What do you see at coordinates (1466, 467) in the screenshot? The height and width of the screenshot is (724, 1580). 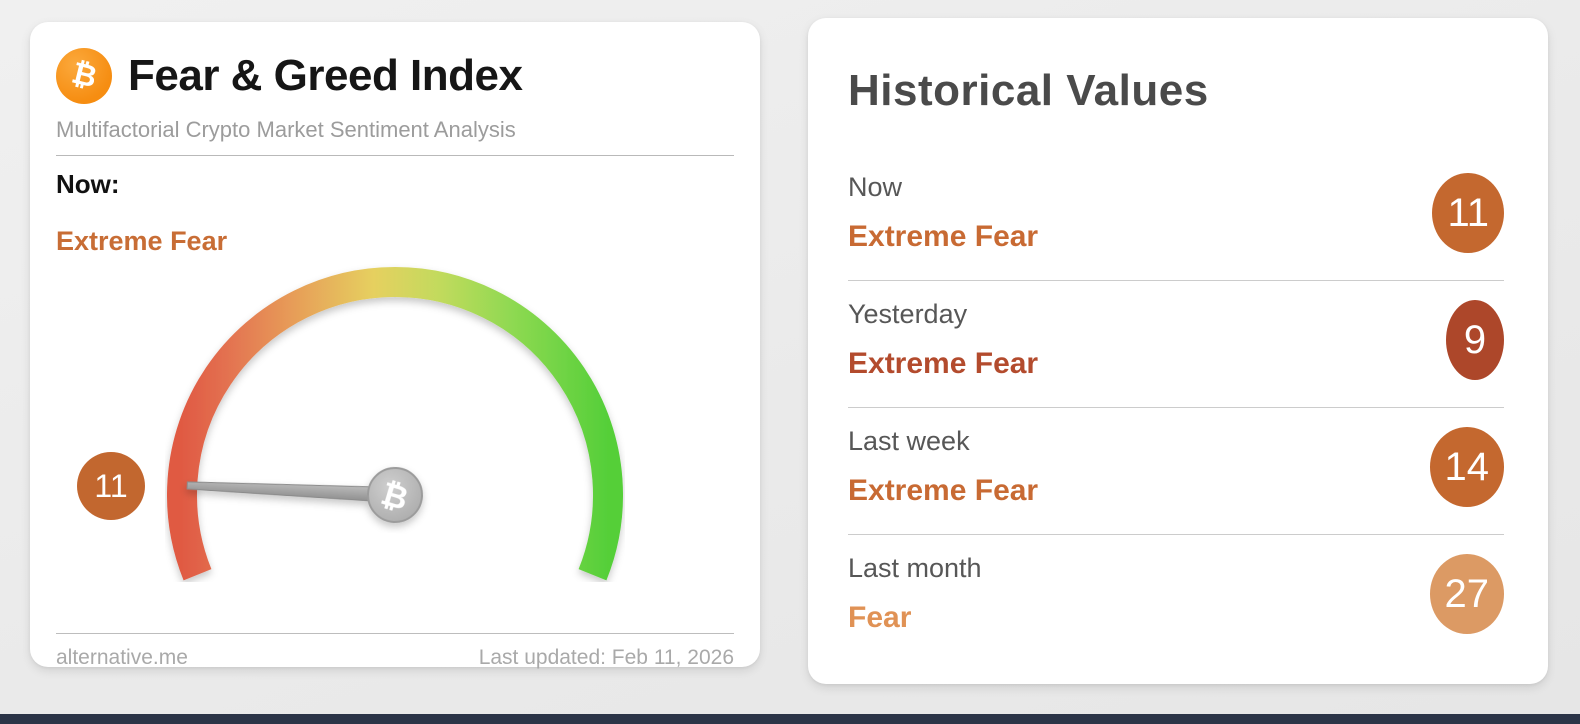 I see `history-value-badge: 14` at bounding box center [1466, 467].